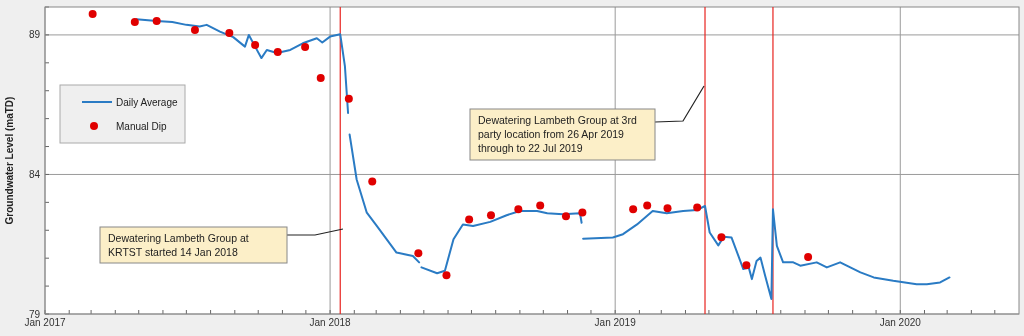 The image size is (1024, 336). I want to click on x-tick-label: Jan 2018, so click(330, 322).